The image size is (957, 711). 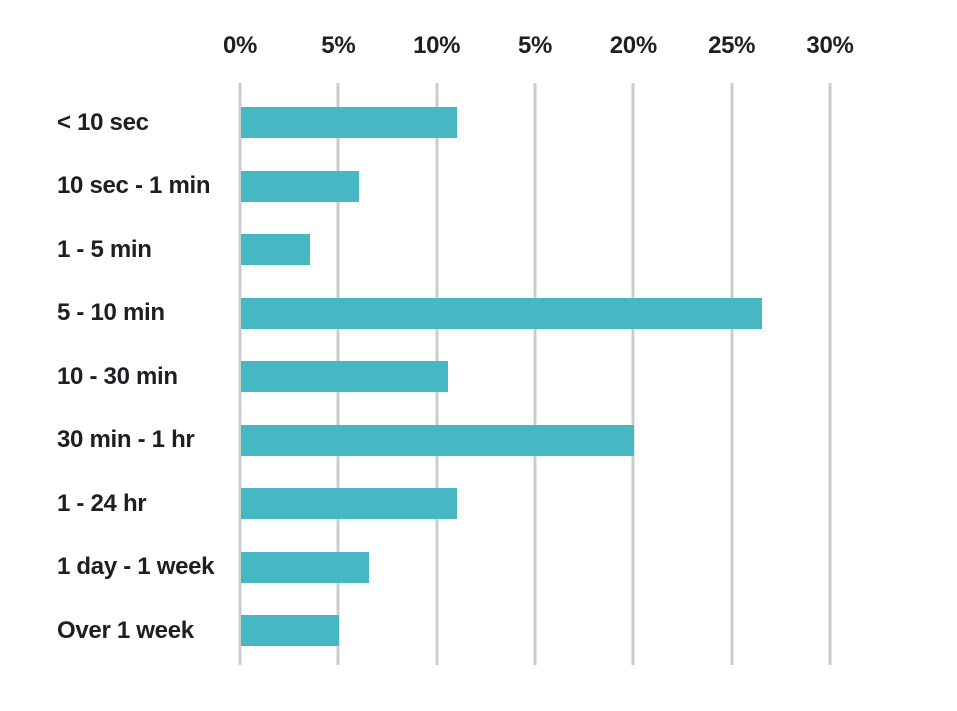 I want to click on x-tick-label: 0%, so click(x=240, y=45).